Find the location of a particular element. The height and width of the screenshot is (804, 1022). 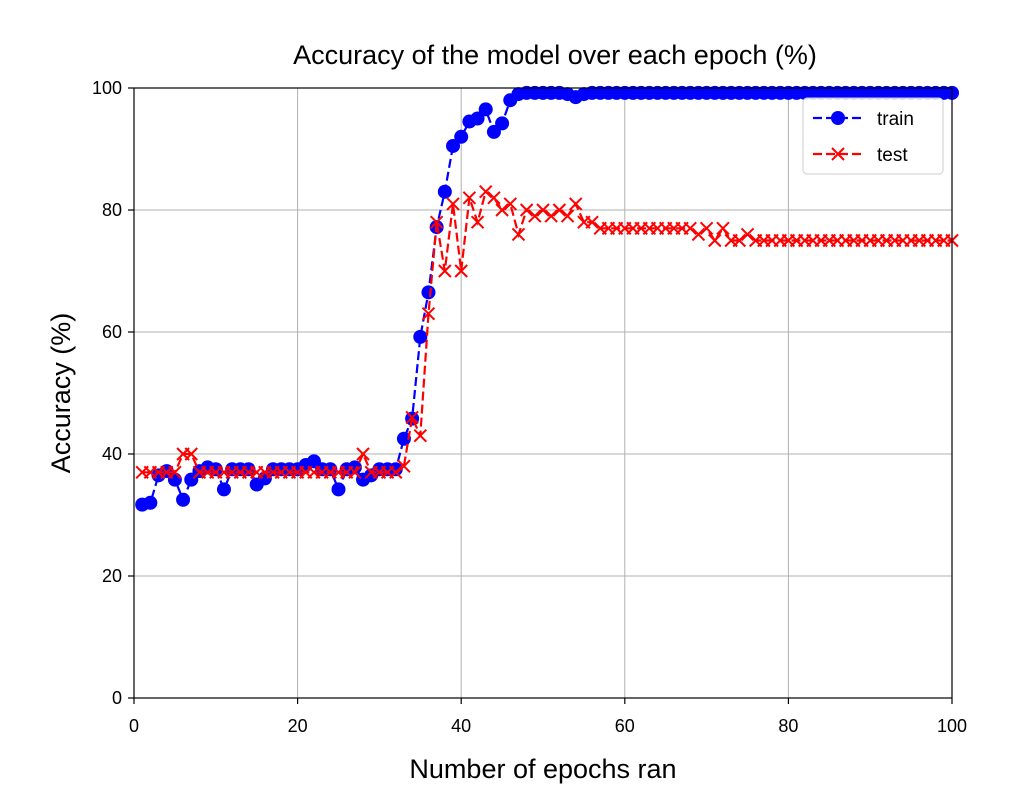

x-tick-label: 100 is located at coordinates (952, 726).